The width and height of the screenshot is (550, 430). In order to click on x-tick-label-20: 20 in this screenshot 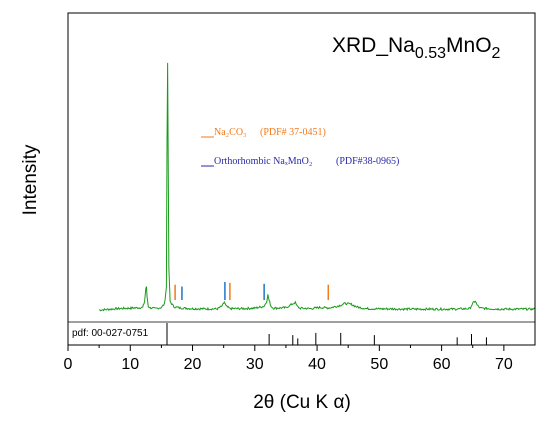, I will do `click(193, 364)`.